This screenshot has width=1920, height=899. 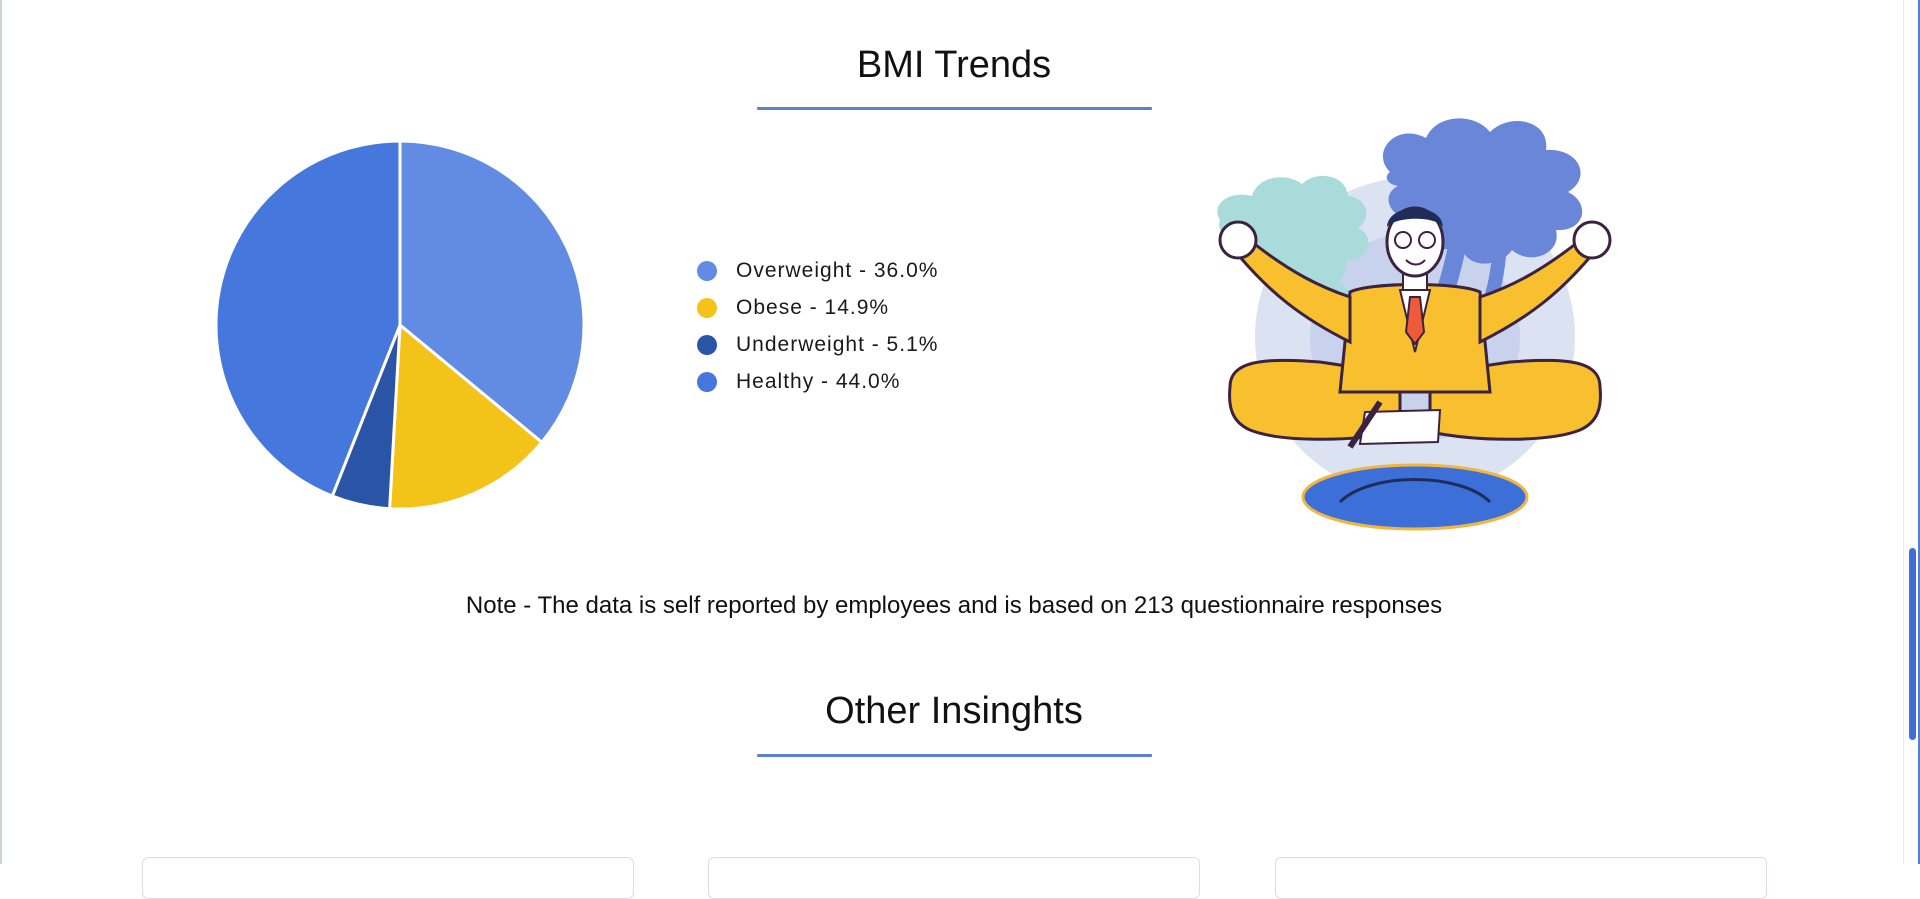 I want to click on pie-slice-overweight, so click(x=492, y=292).